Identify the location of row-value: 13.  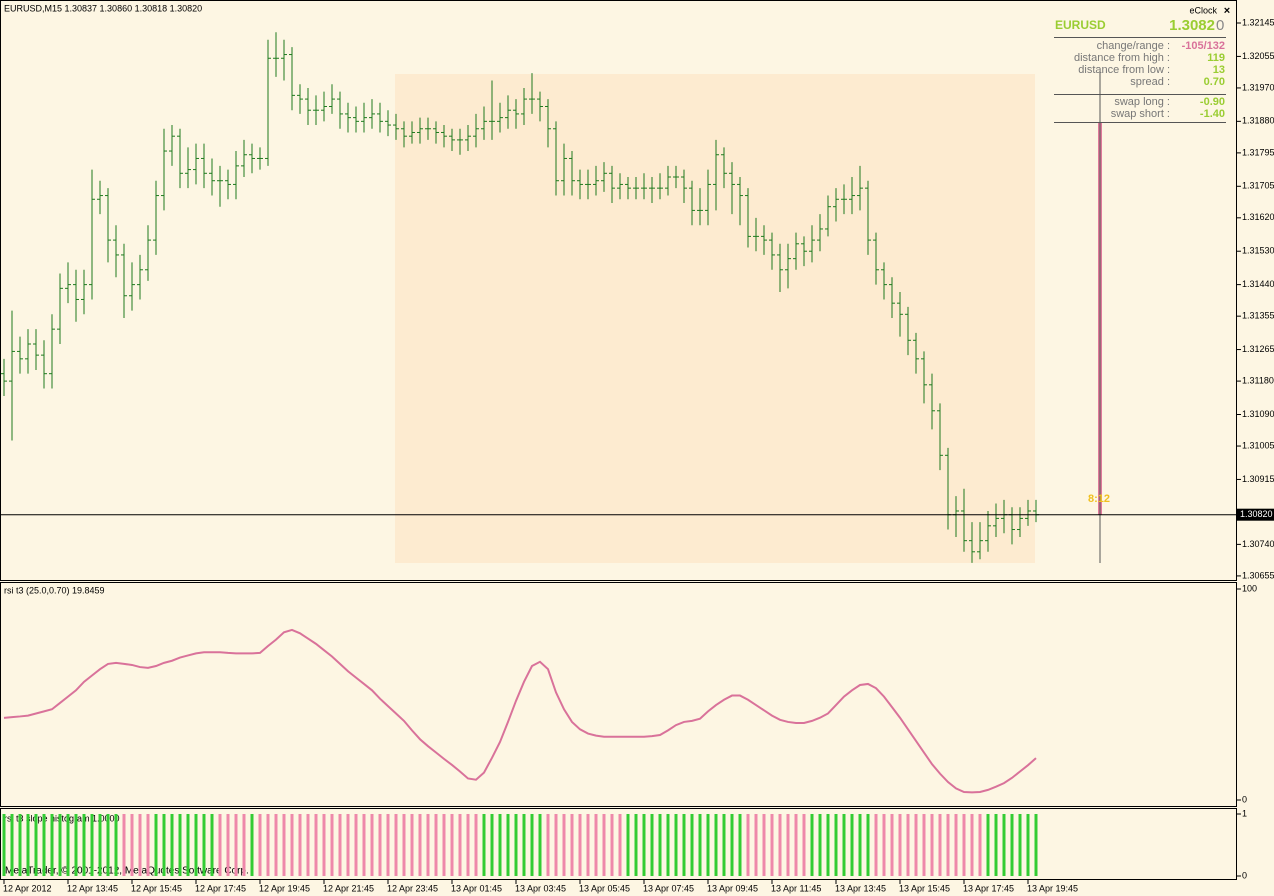
(1219, 70).